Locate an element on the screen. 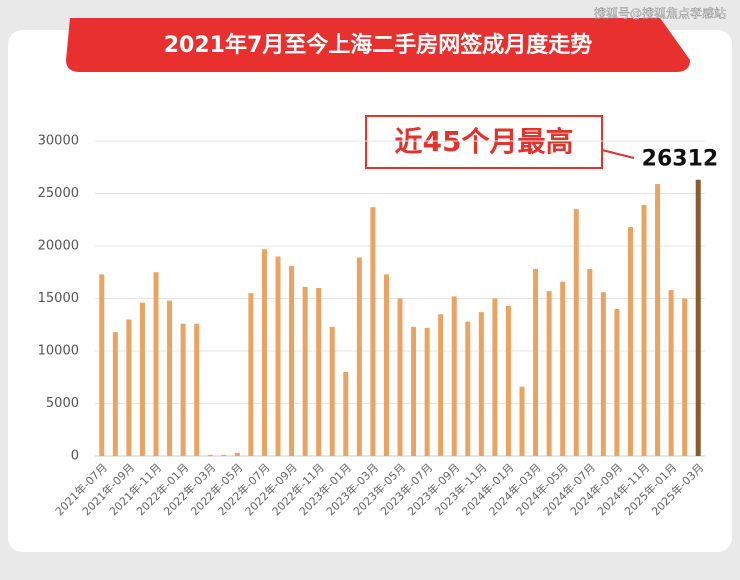  y-tick-label: 5000 is located at coordinates (62, 403).